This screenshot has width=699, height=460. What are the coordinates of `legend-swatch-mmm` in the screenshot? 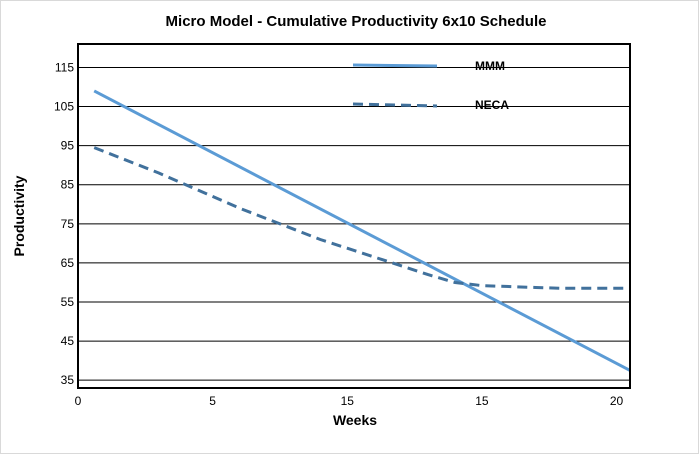 It's located at (395, 65).